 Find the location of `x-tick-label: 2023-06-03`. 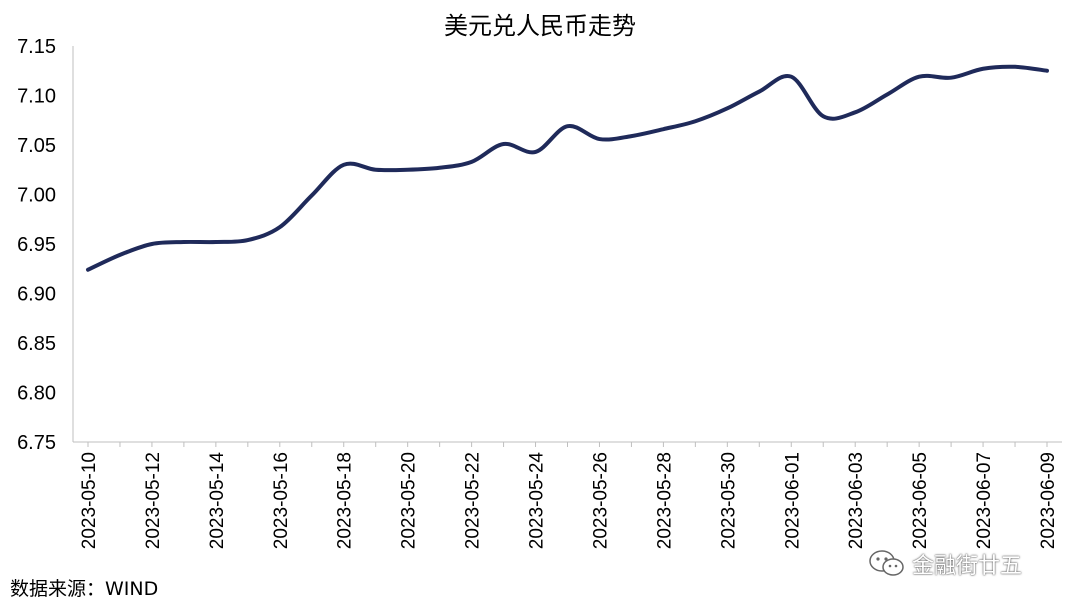

x-tick-label: 2023-06-03 is located at coordinates (856, 500).